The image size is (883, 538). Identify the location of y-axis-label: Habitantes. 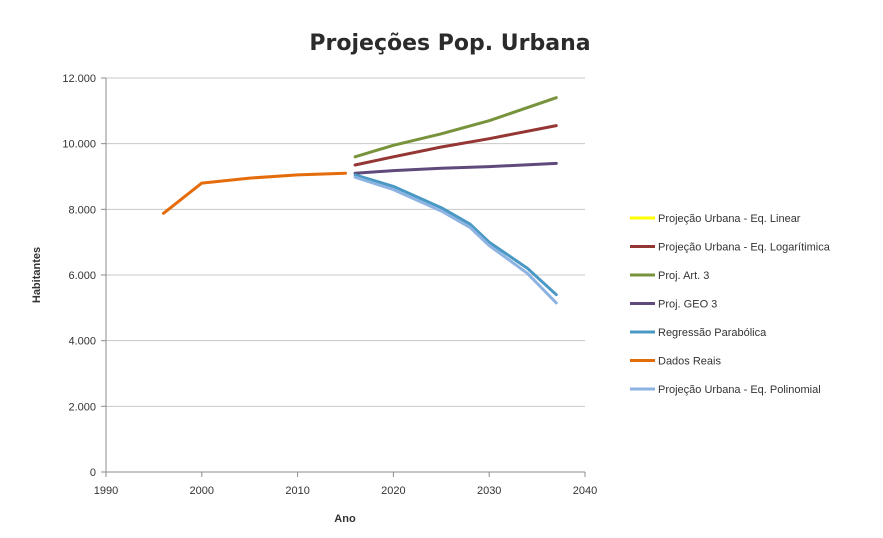
(37, 275).